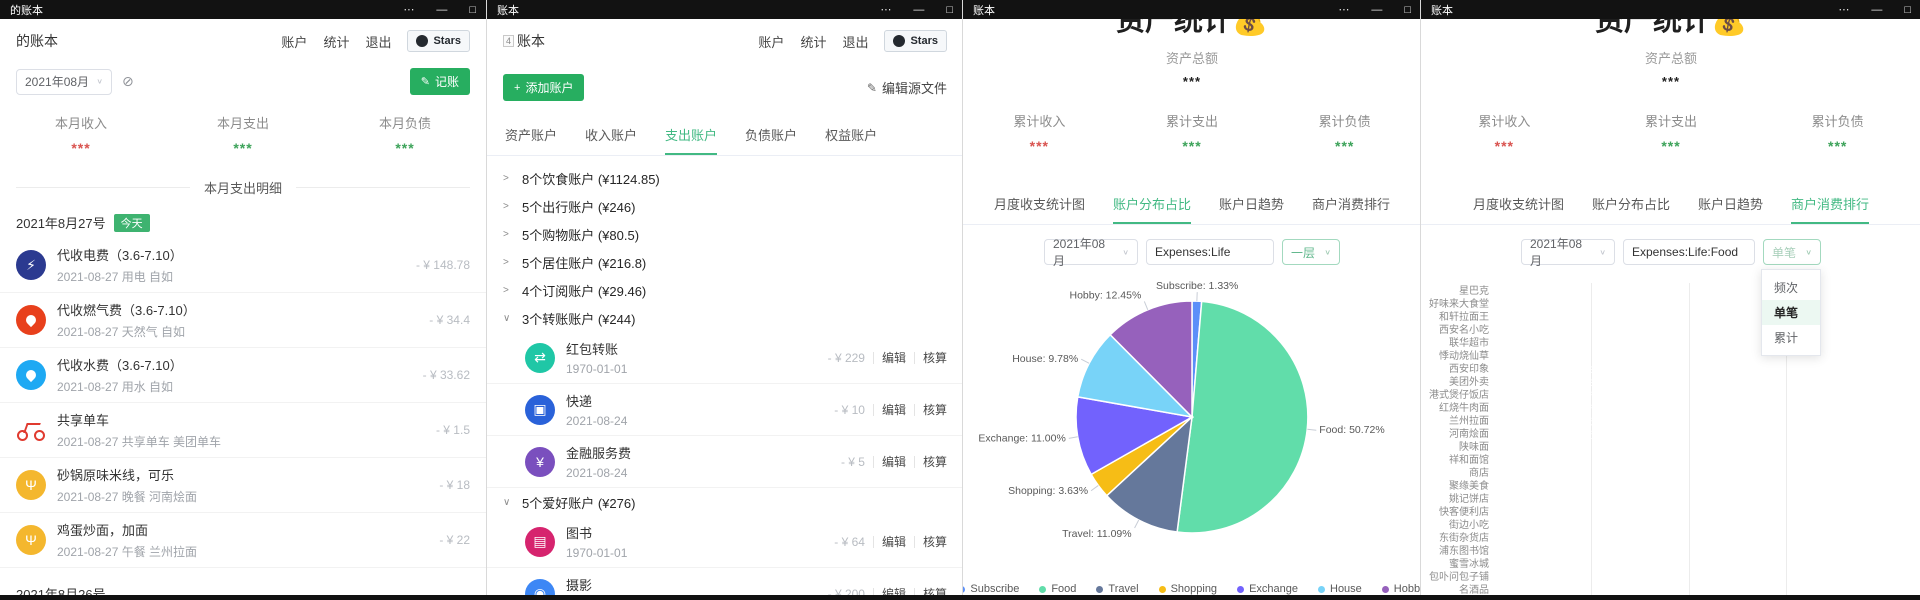 This screenshot has width=1920, height=600. Describe the element at coordinates (991, 589) in the screenshot. I see `legend-item-subscribe: Subscribe` at that location.